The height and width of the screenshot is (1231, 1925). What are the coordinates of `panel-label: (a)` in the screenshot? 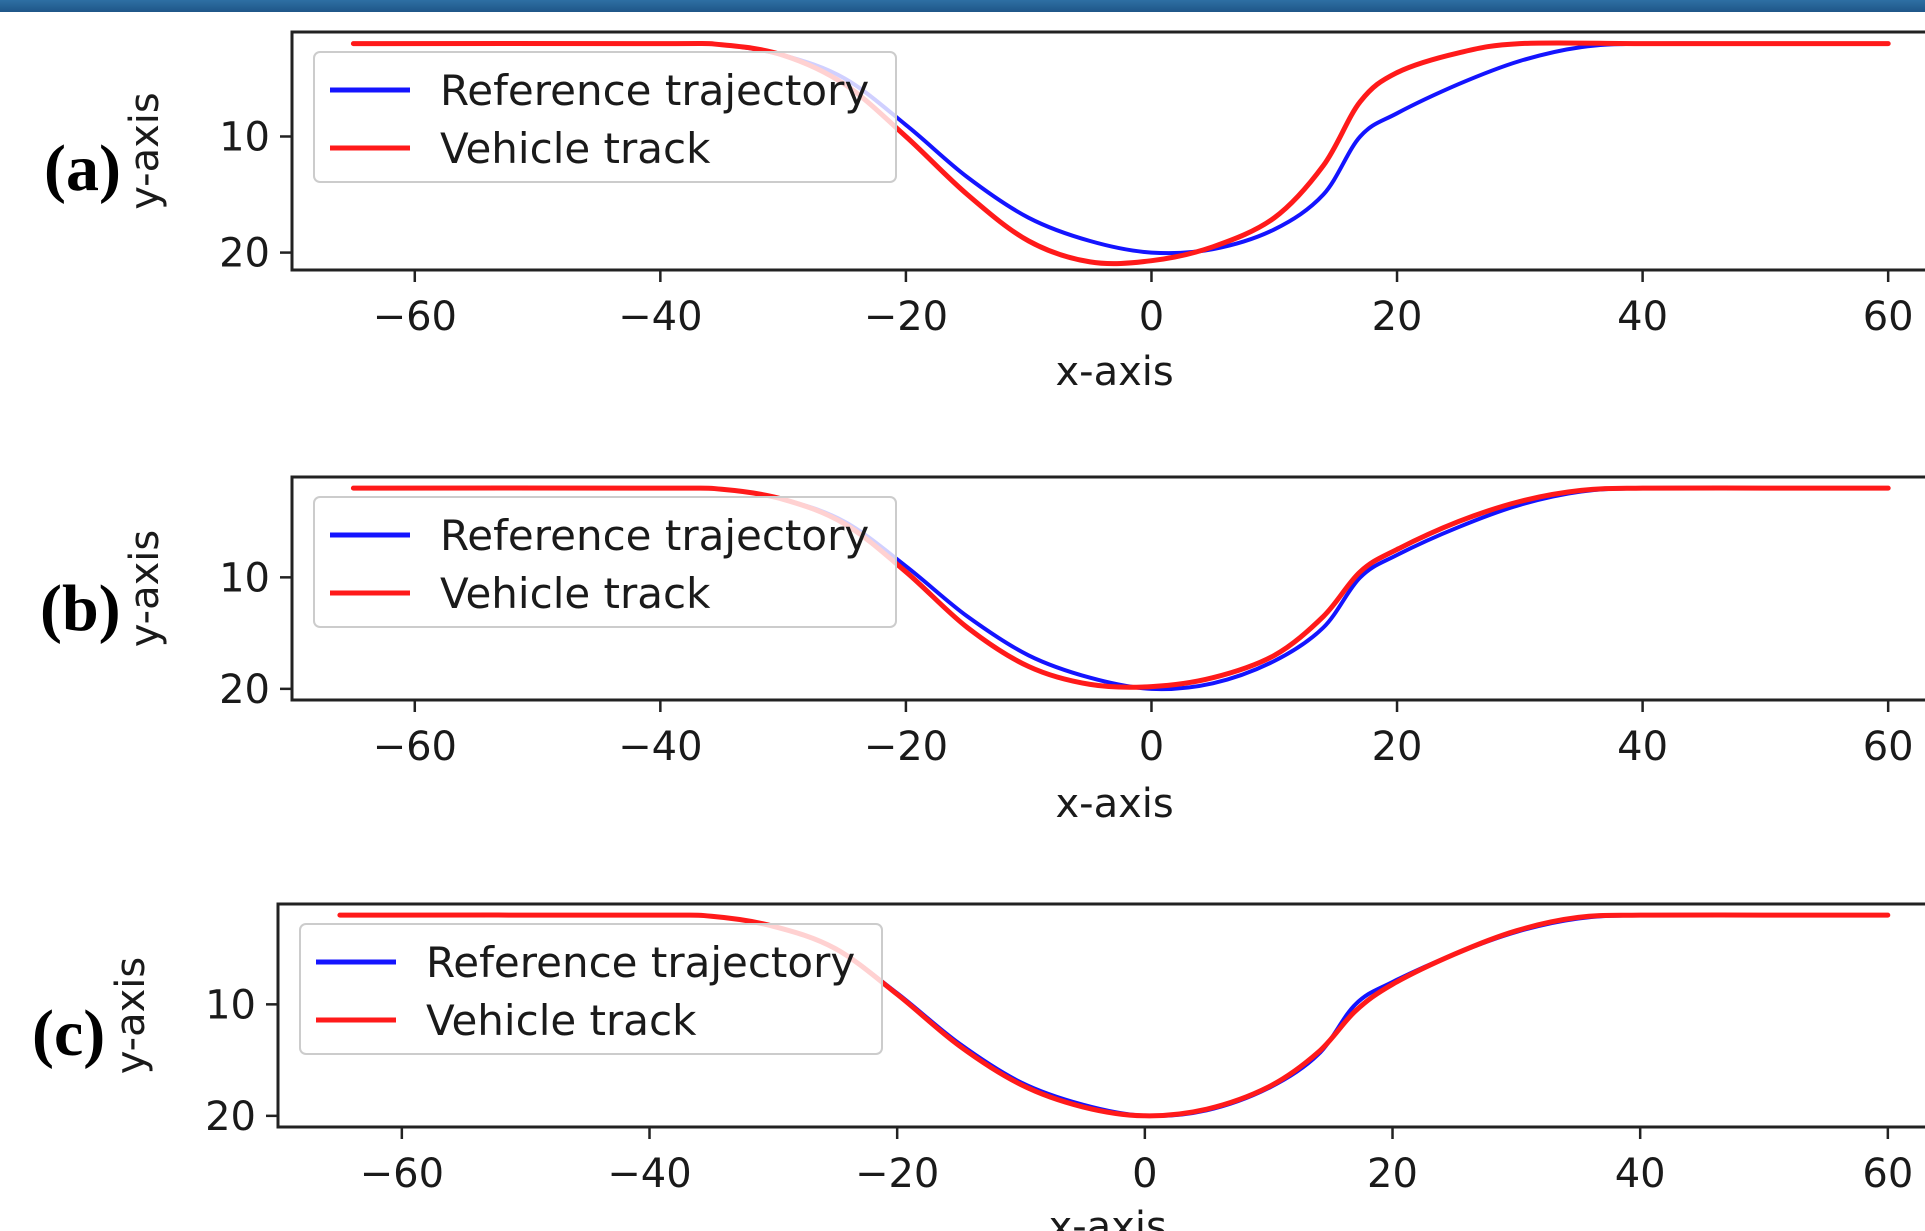 It's located at (82, 168).